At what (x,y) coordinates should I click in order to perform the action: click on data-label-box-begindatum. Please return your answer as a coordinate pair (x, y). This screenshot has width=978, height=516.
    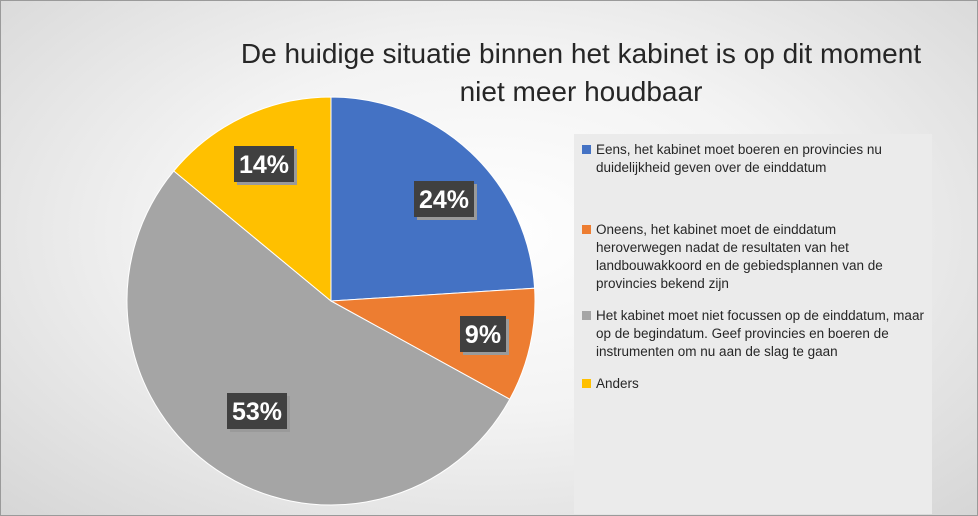
    Looking at the image, I should click on (257, 411).